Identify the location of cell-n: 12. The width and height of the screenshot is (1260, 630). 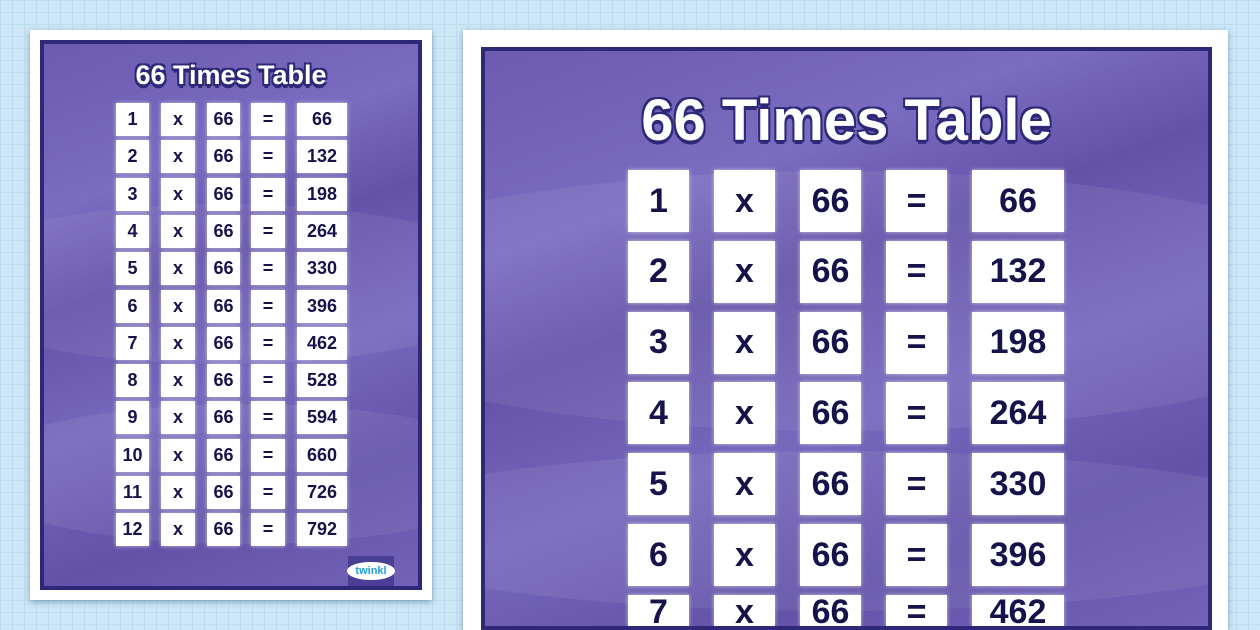
(132, 530).